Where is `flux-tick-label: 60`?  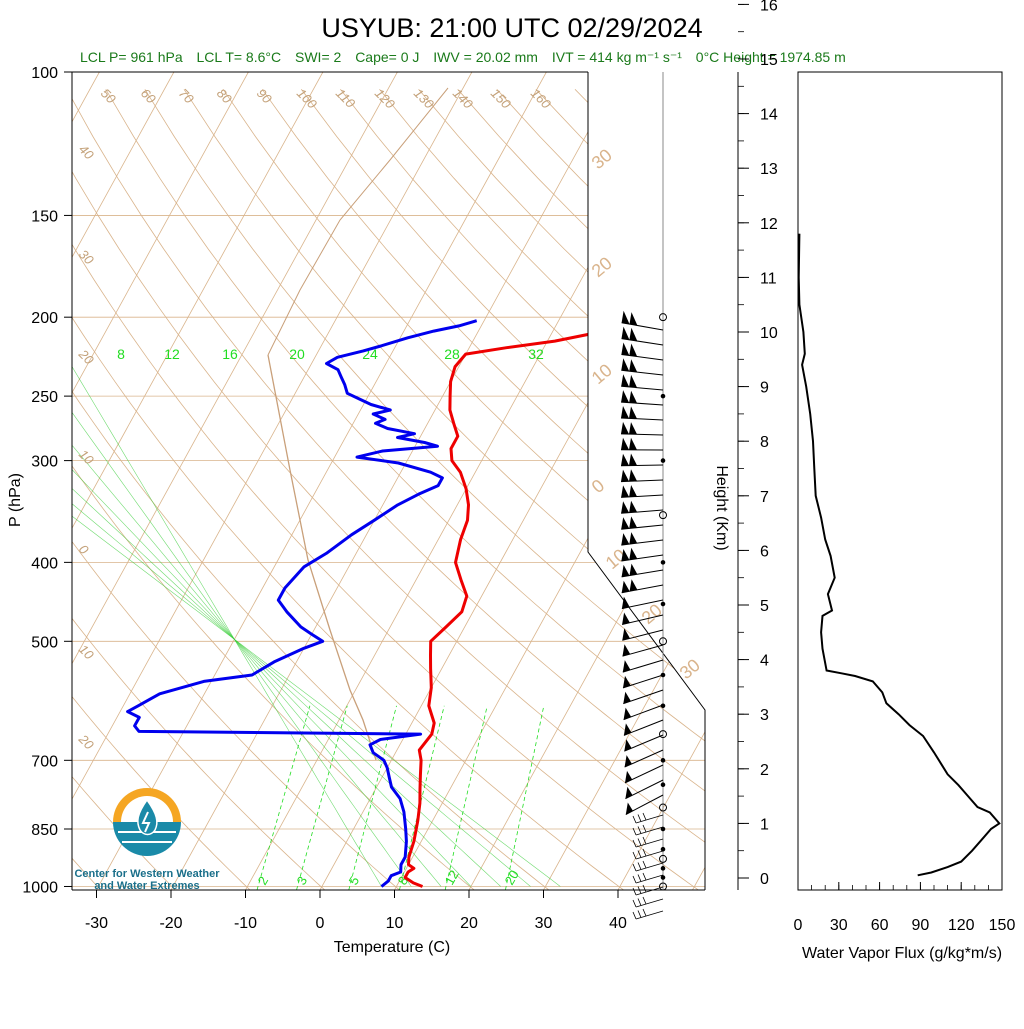 flux-tick-label: 60 is located at coordinates (880, 925).